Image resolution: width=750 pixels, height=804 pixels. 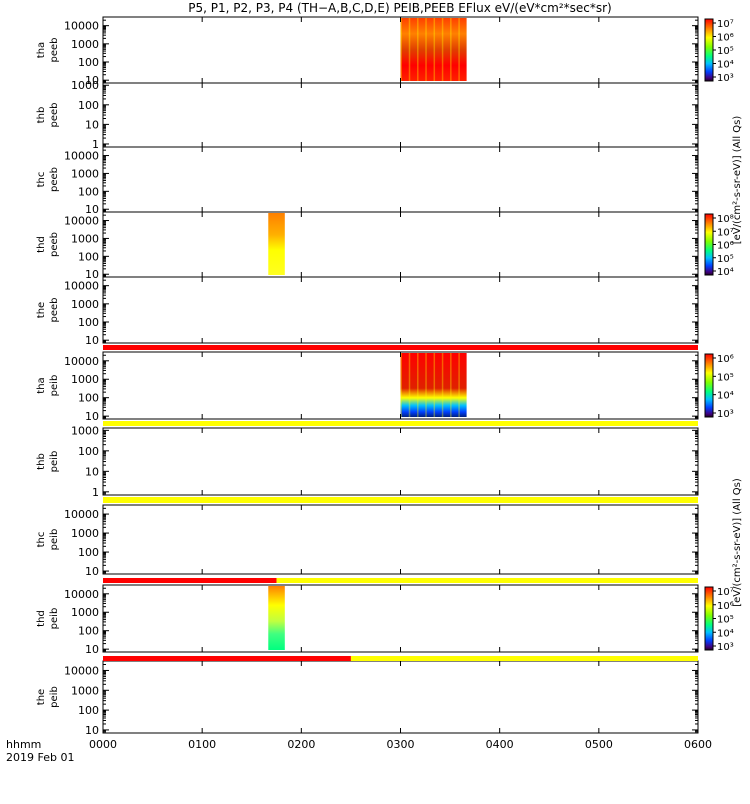 I want to click on panel-probe-label: thc, so click(x=41, y=540).